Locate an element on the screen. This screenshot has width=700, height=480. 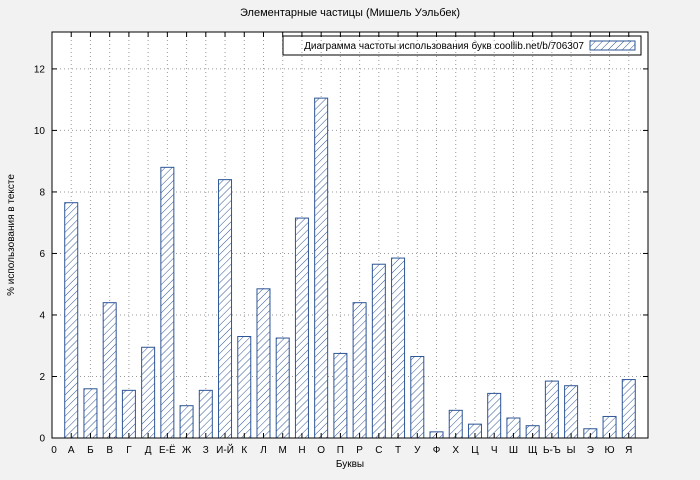
xtick-label: Т is located at coordinates (398, 450).